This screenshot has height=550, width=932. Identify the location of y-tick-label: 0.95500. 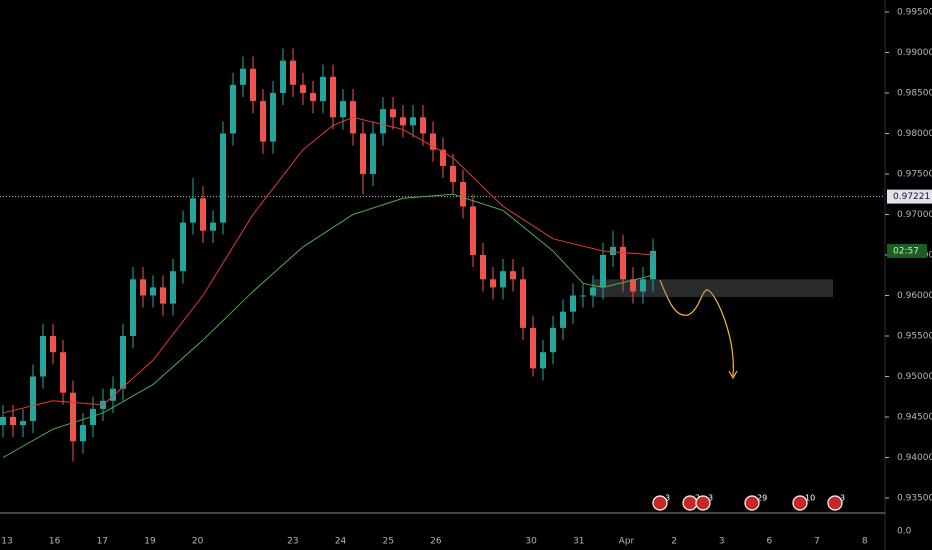
(914, 337).